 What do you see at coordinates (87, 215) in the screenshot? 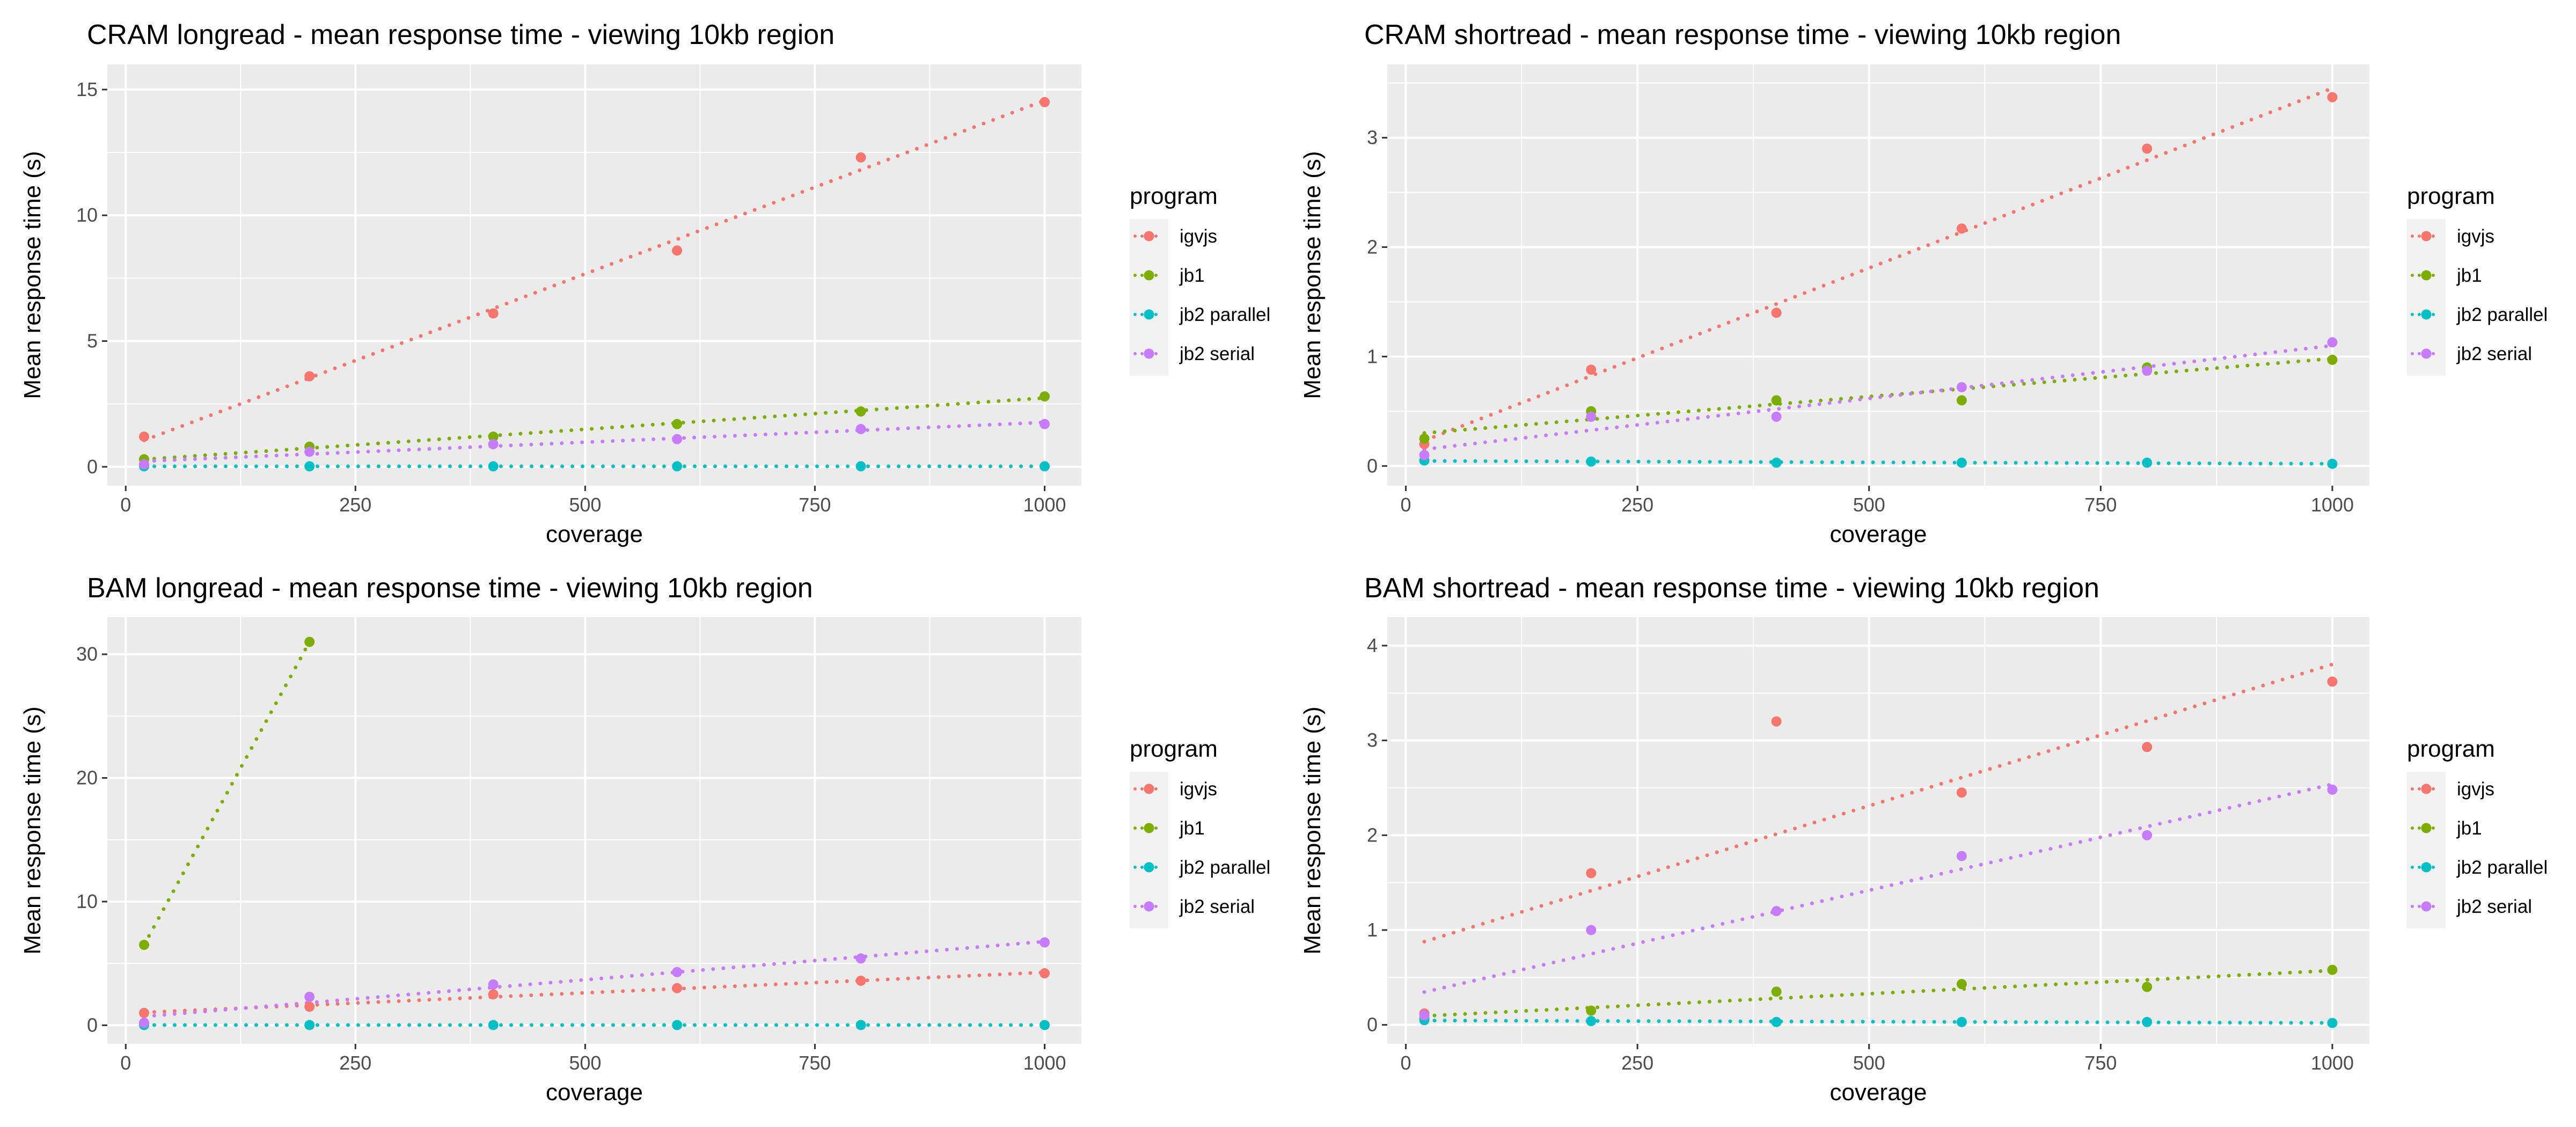
I see `y-tick-label: 10` at bounding box center [87, 215].